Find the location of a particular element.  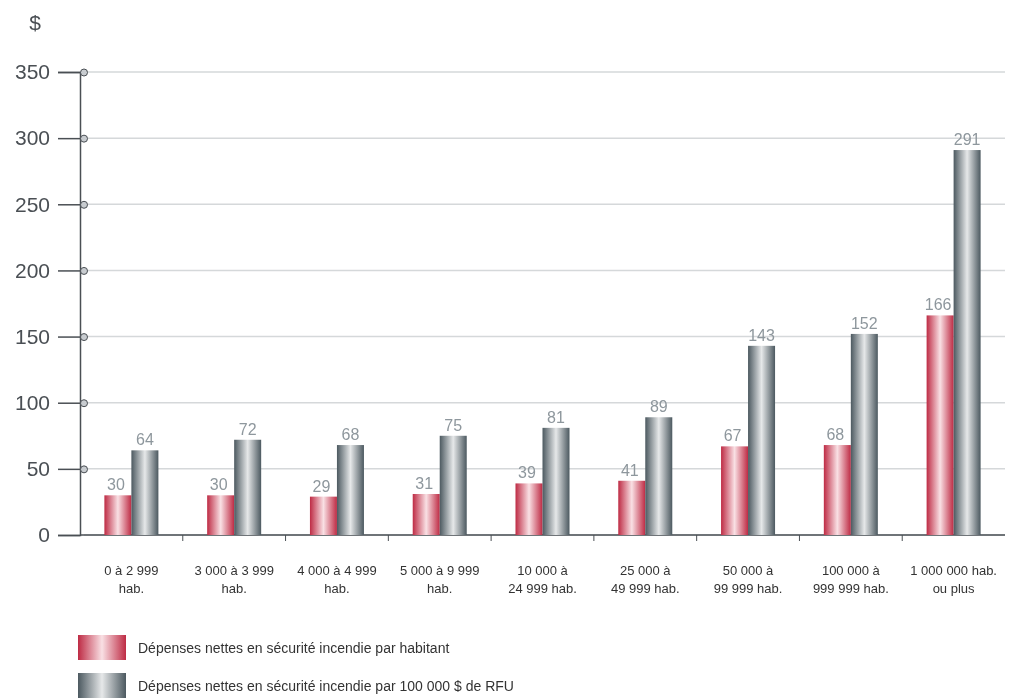

data-label: 89 is located at coordinates (658, 407).